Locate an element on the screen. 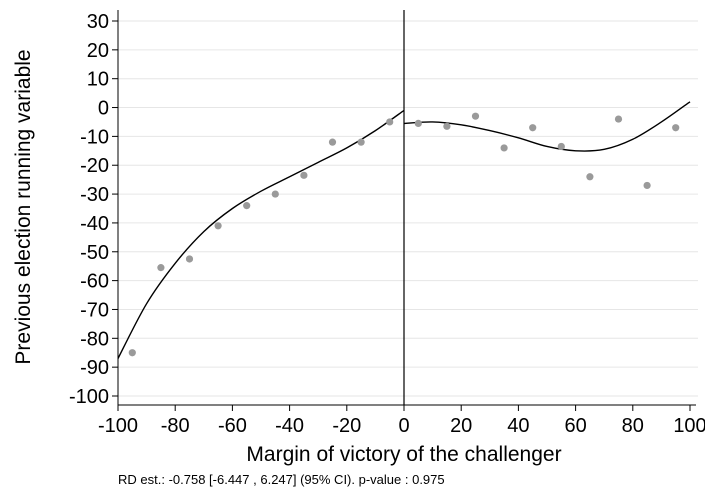 This screenshot has height=495, width=705. x-tick-label: -100 is located at coordinates (118, 426).